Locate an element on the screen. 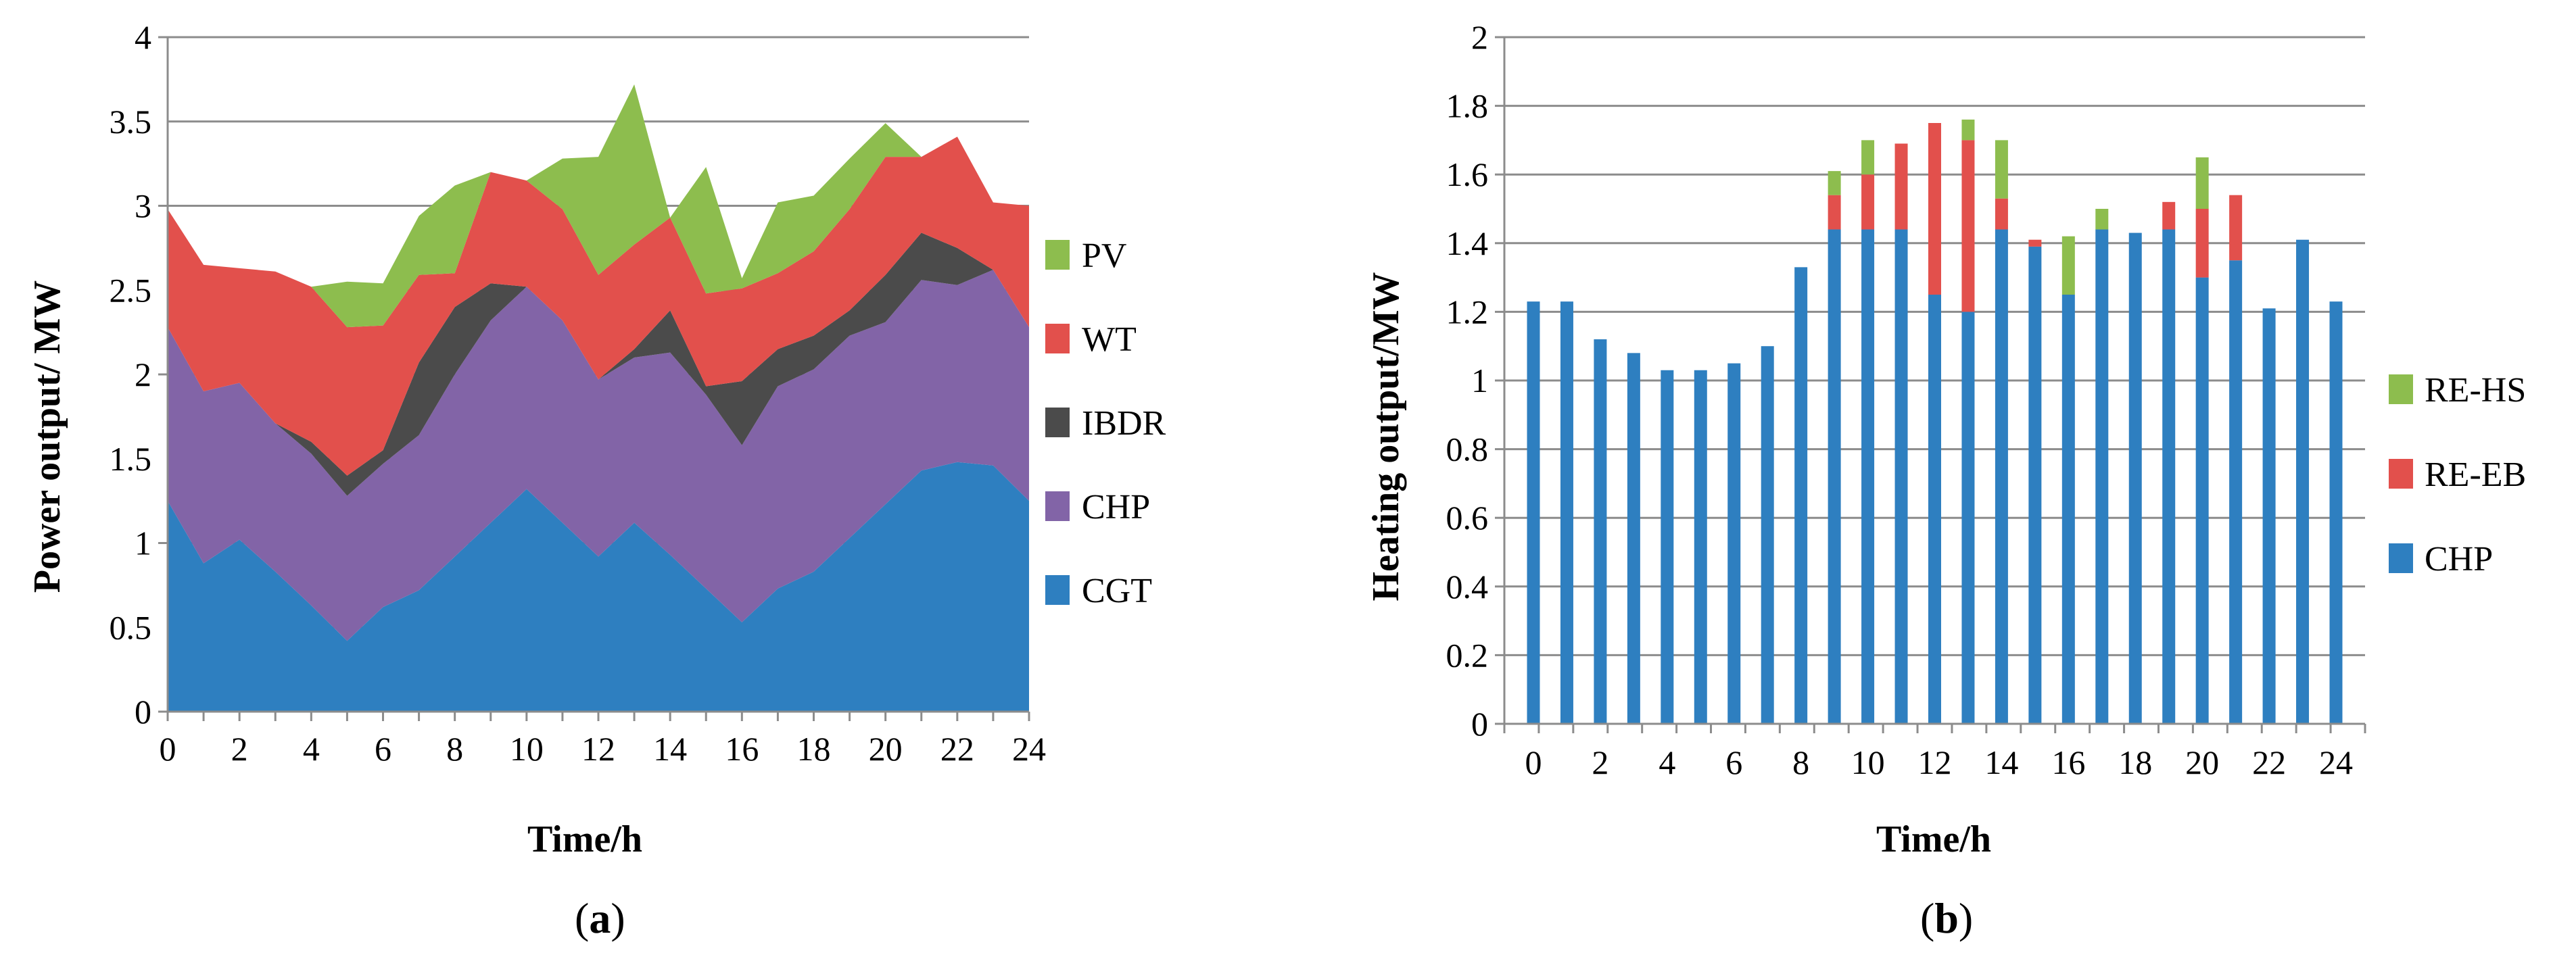  b-x-tick-label: 4 is located at coordinates (1667, 762).